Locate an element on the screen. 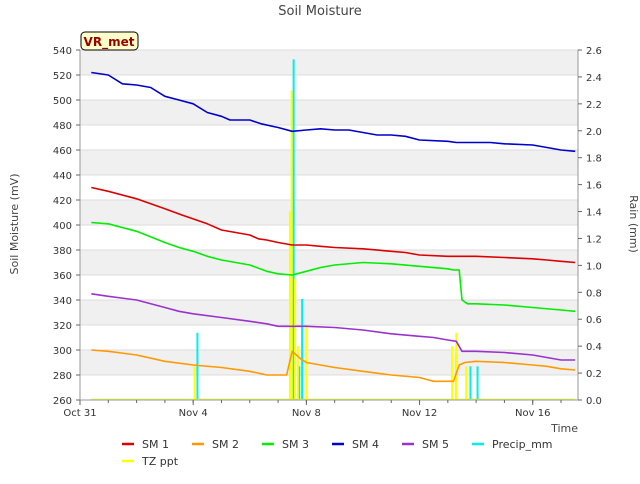 This screenshot has height=484, width=640. x-tick-label: Nov 8 is located at coordinates (306, 413).